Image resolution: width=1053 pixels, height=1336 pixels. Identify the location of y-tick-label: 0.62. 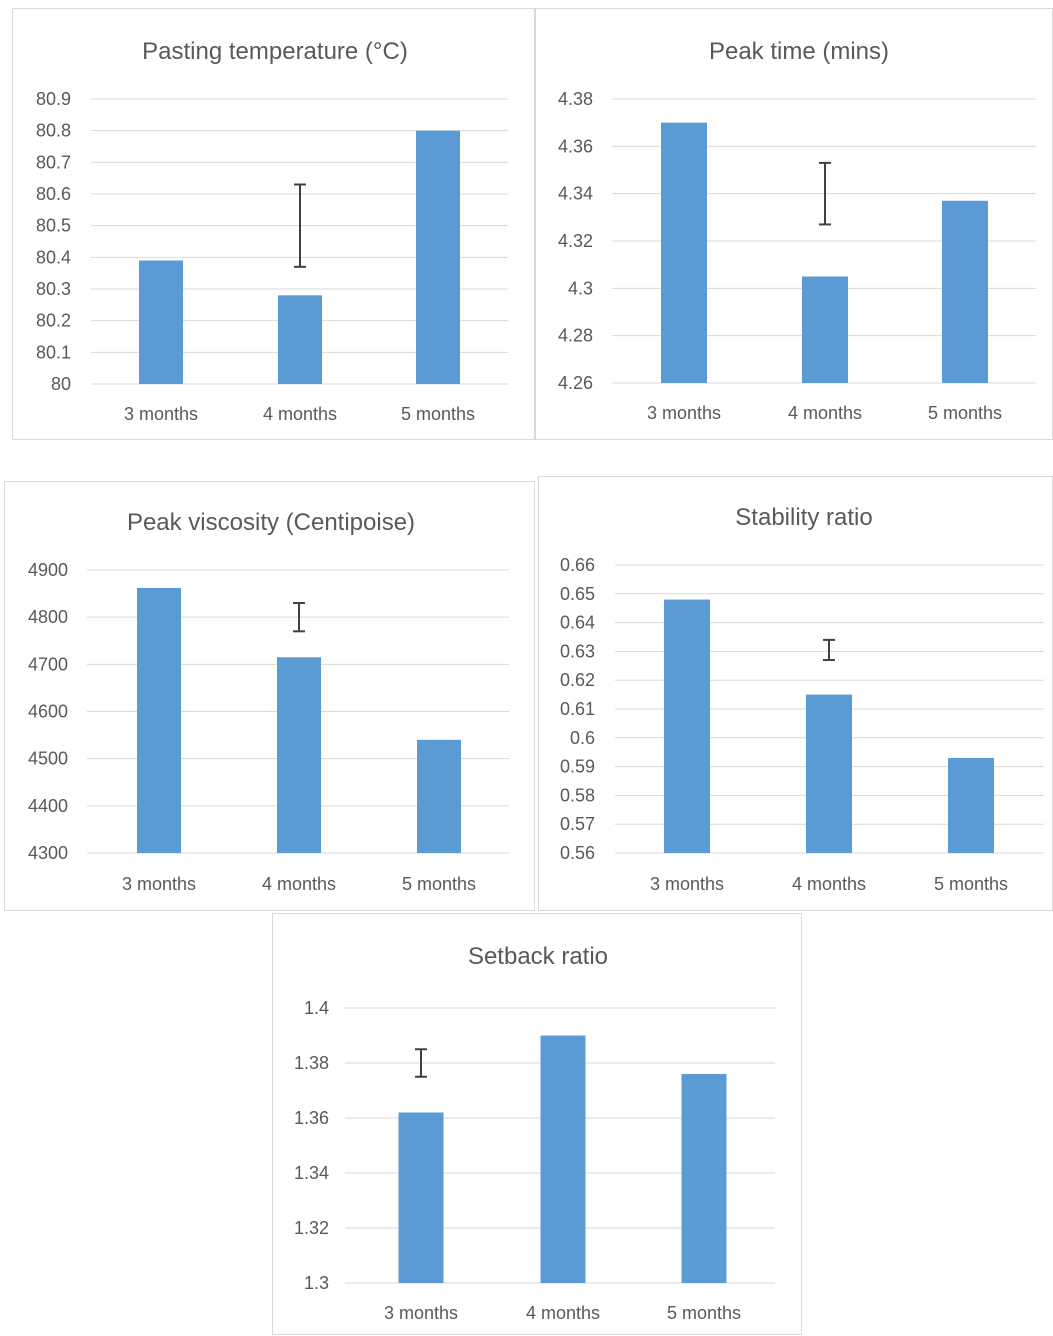
(577, 680).